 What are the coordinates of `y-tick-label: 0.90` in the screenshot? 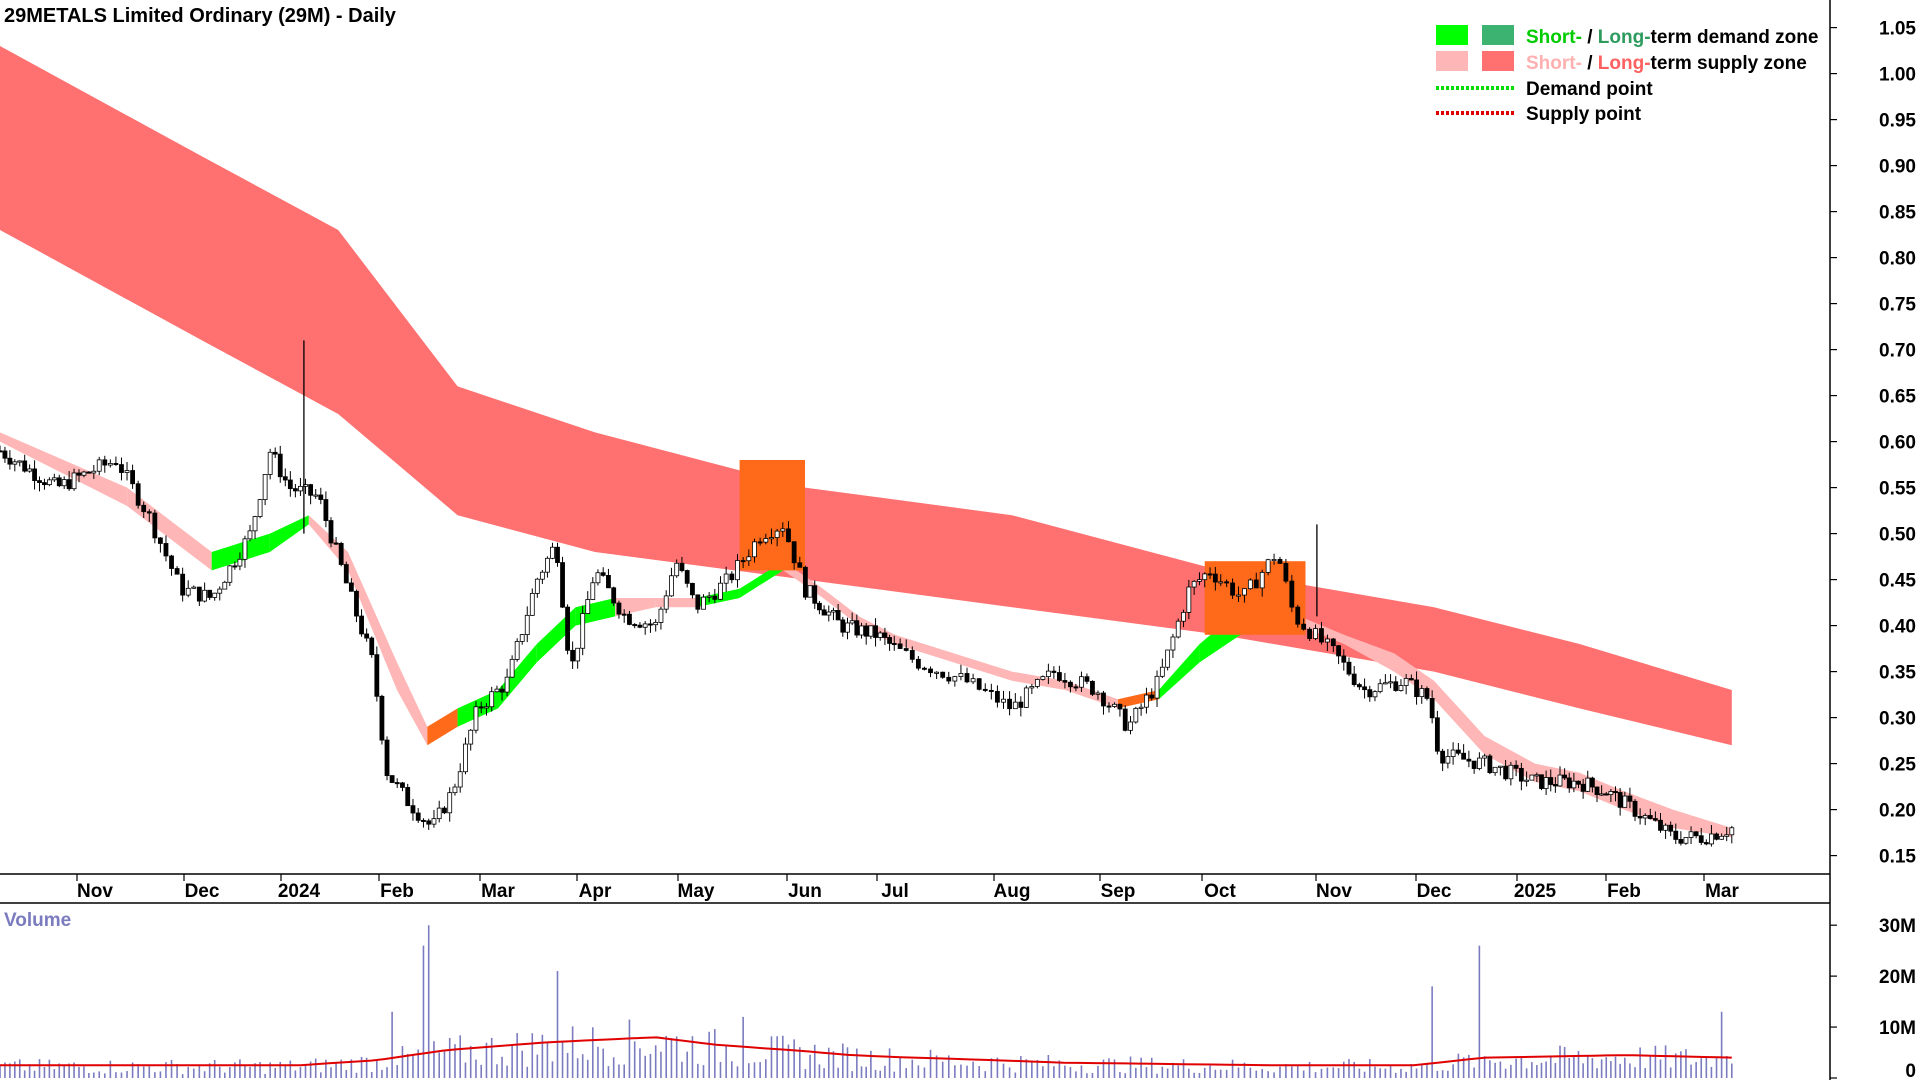 It's located at (1897, 167).